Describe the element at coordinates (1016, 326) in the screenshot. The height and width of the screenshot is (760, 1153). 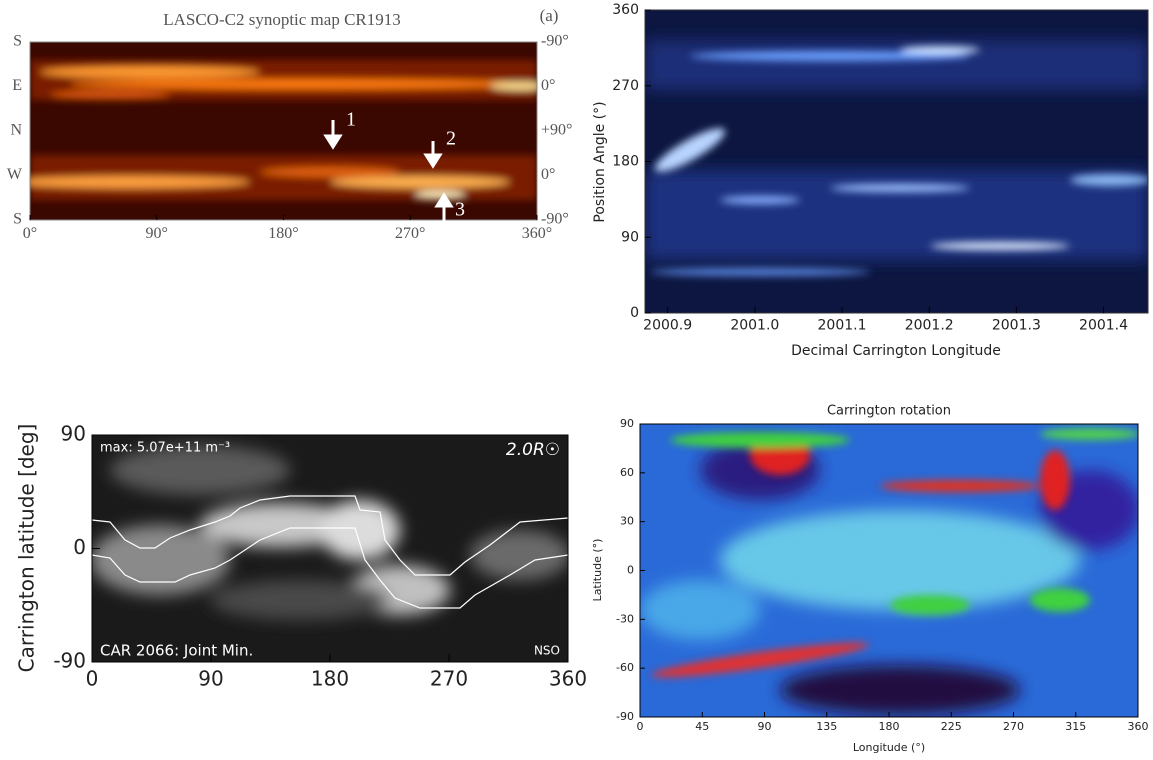
I see `x-tick-label: 2001.3` at that location.